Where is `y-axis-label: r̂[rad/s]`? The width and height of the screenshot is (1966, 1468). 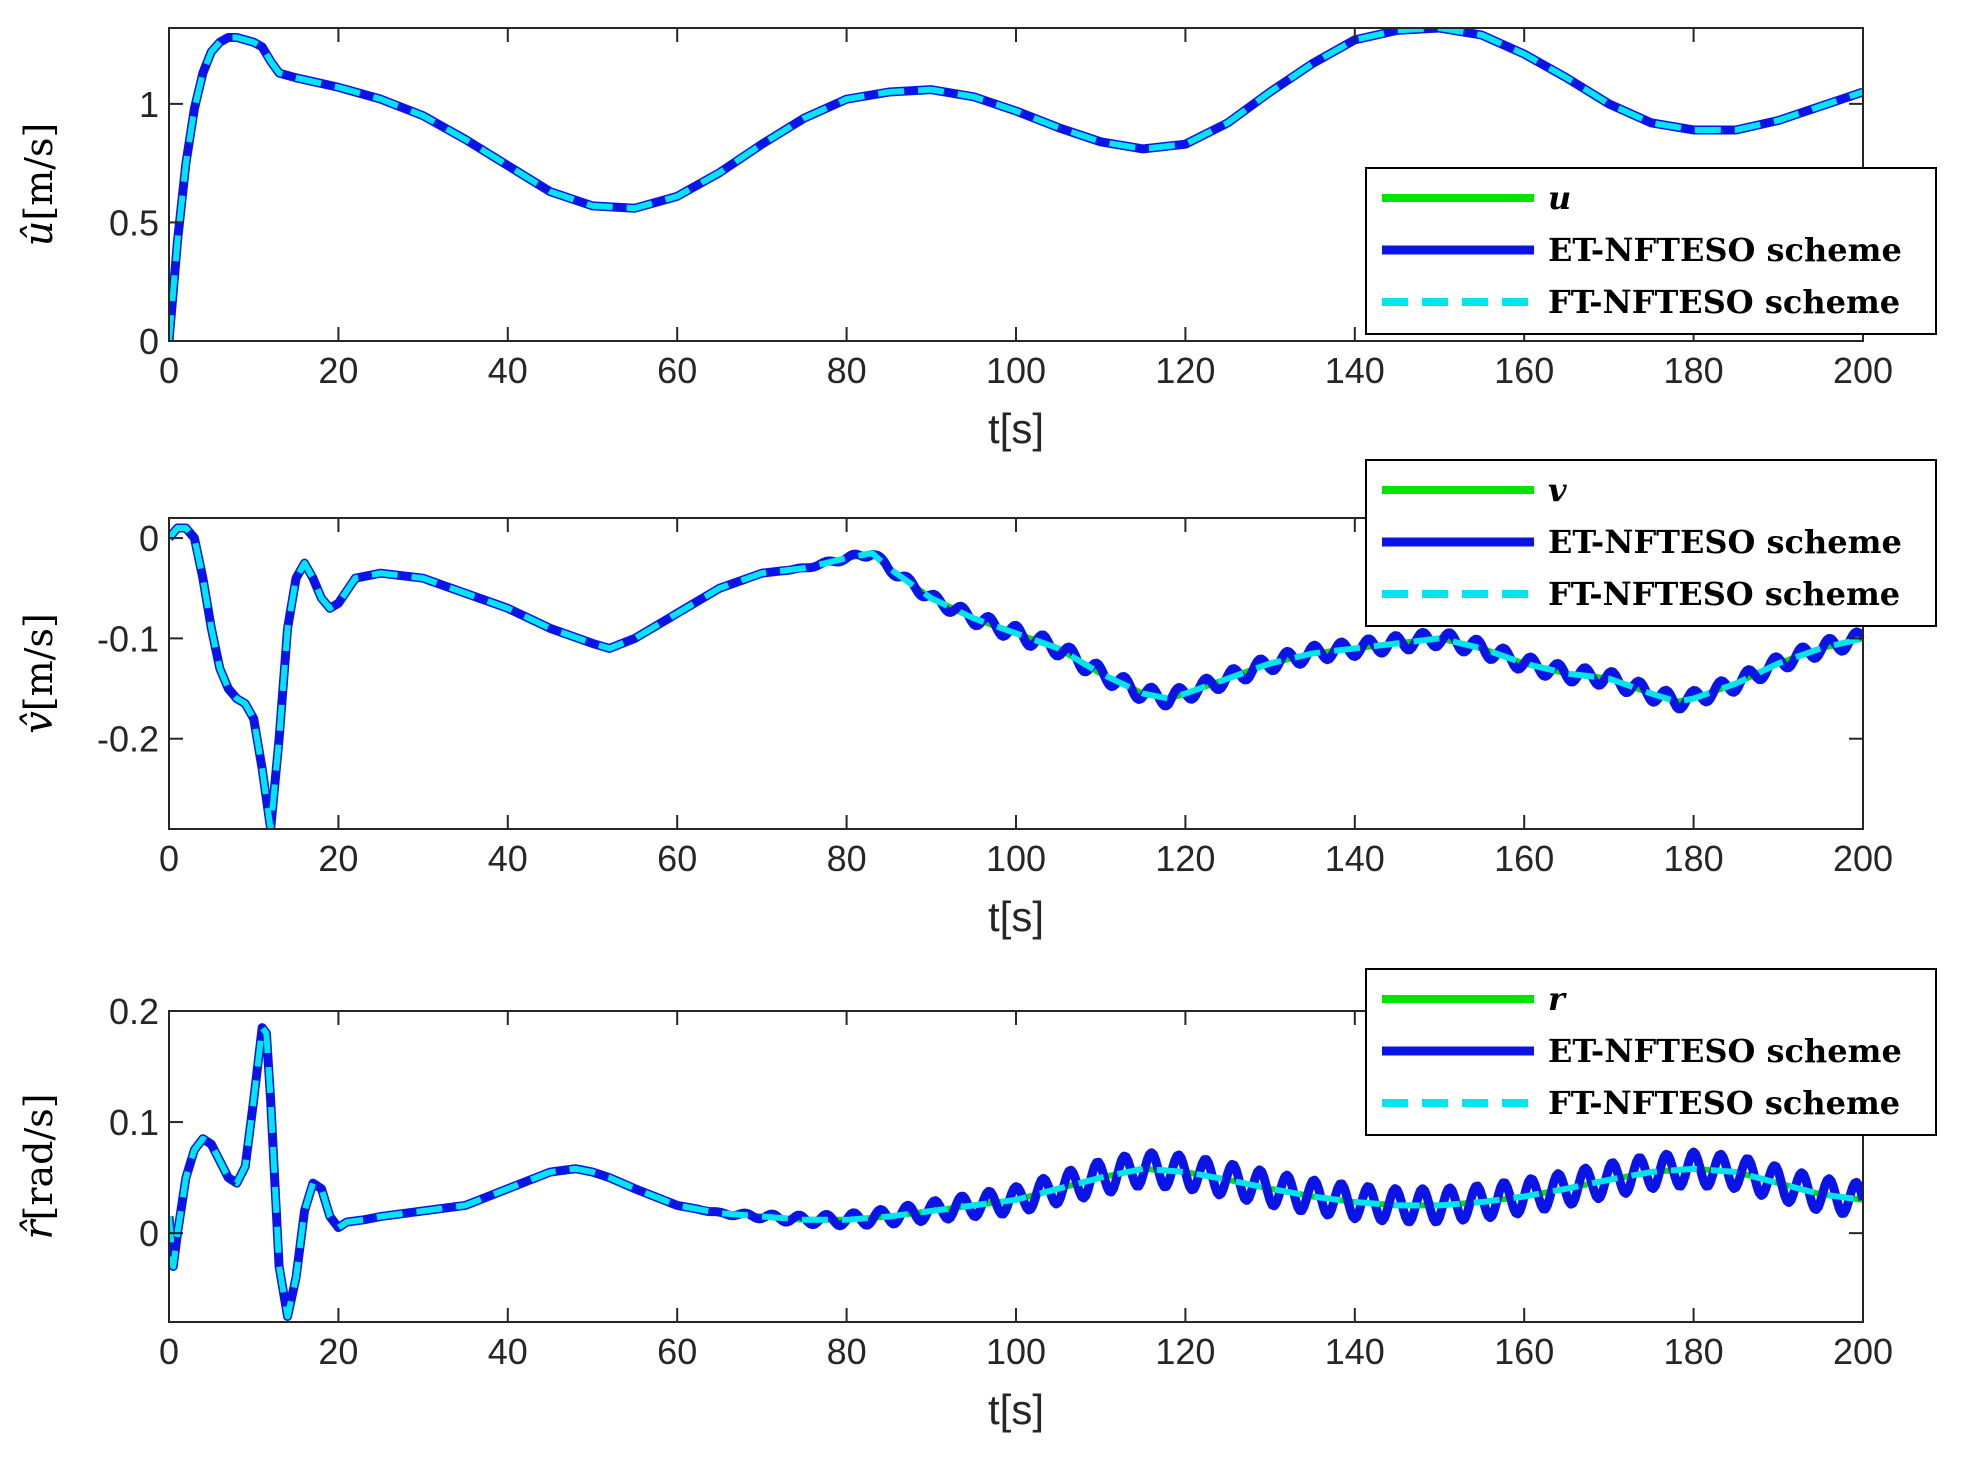 y-axis-label: r̂[rad/s] is located at coordinates (39, 1166).